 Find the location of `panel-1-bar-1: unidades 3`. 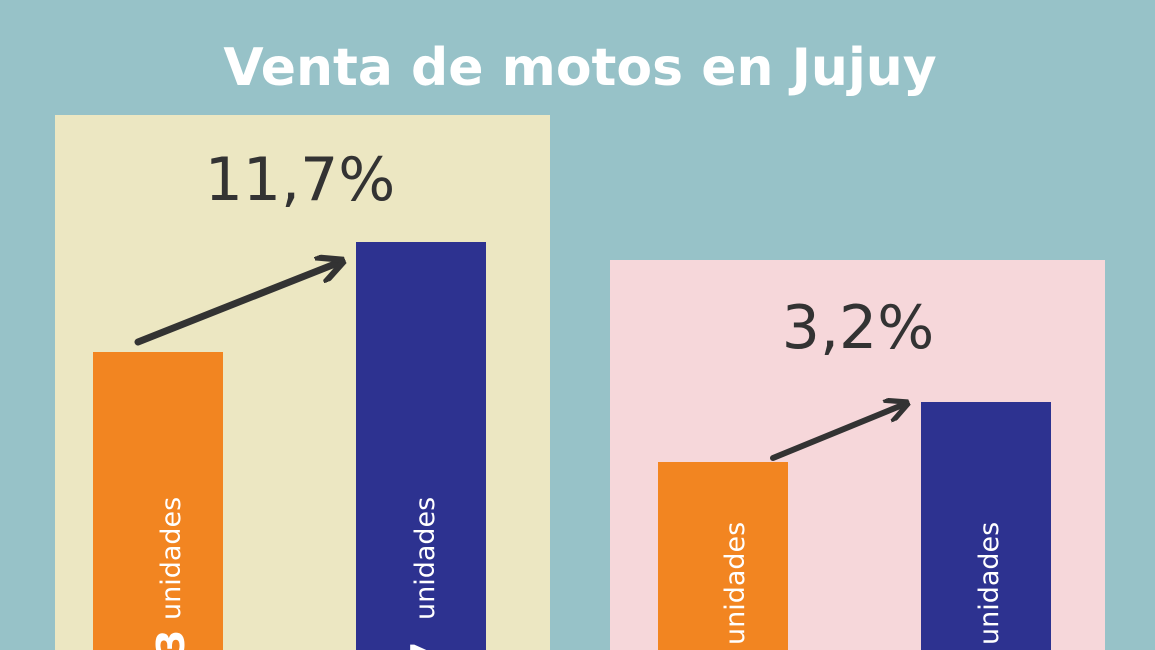

panel-1-bar-1: unidades 3 is located at coordinates (158, 501).